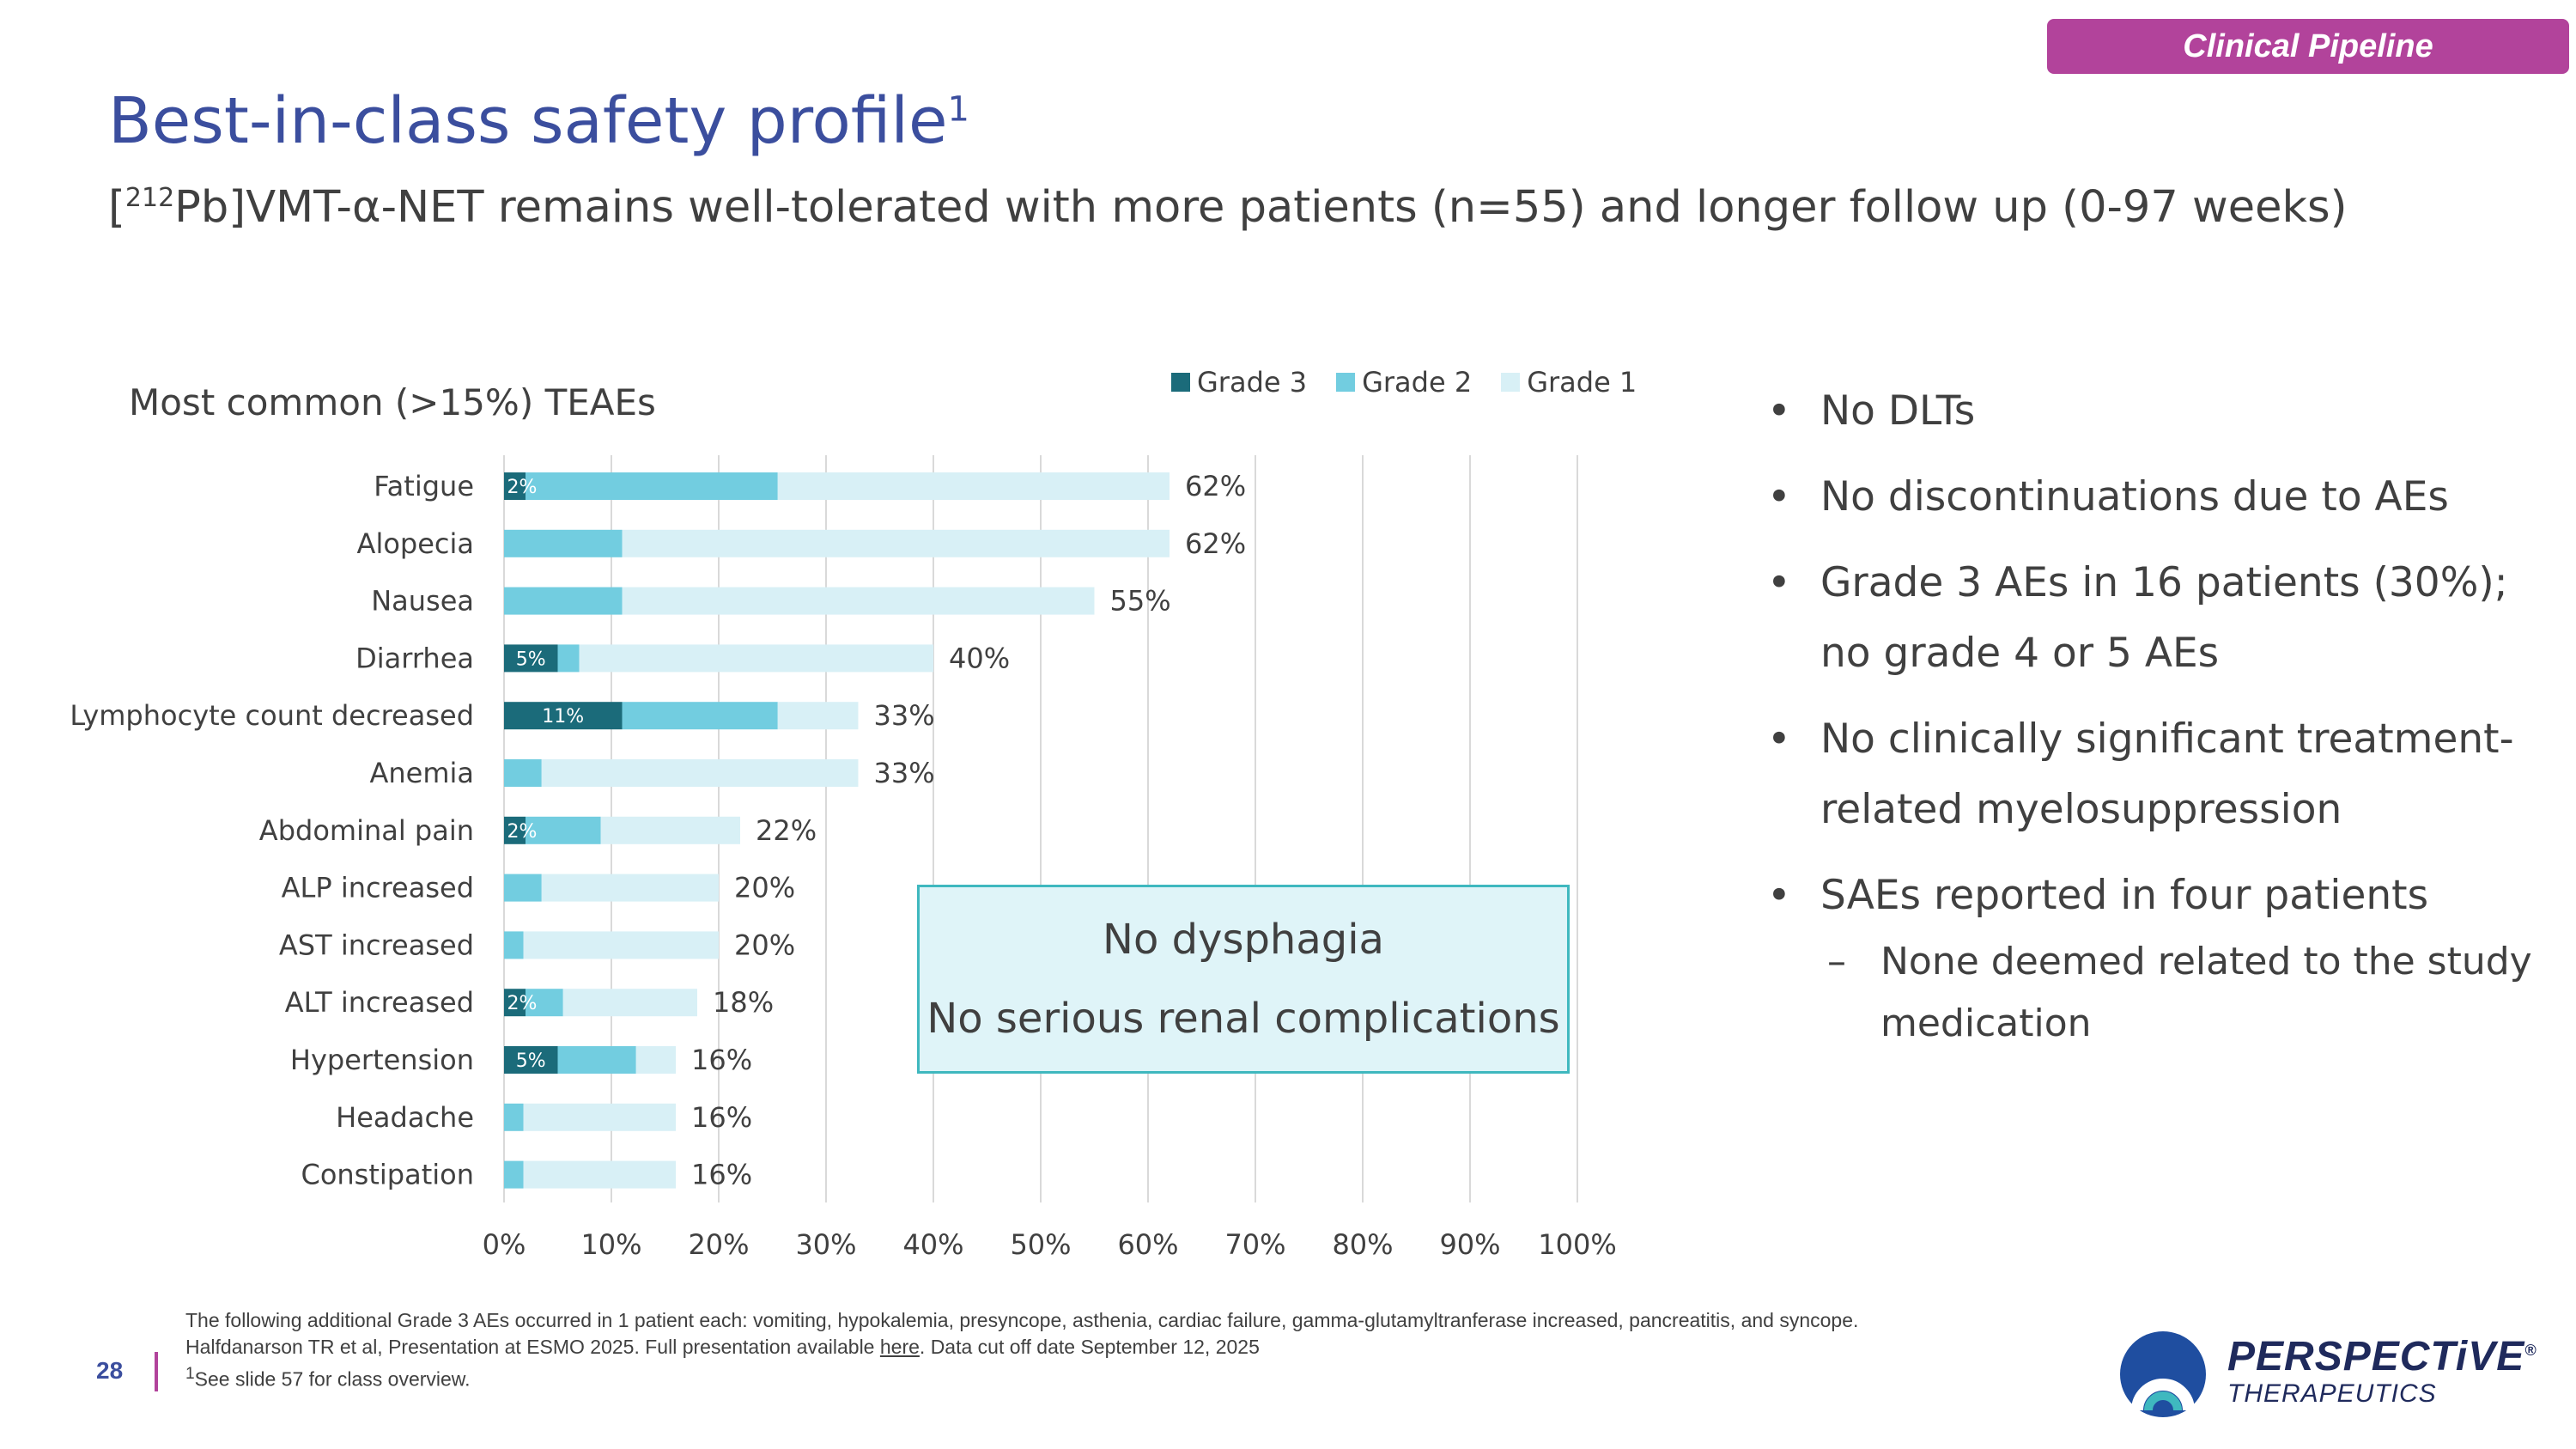 The height and width of the screenshot is (1449, 2576). I want to click on bullet-no-dlts: No DLTs, so click(2153, 411).